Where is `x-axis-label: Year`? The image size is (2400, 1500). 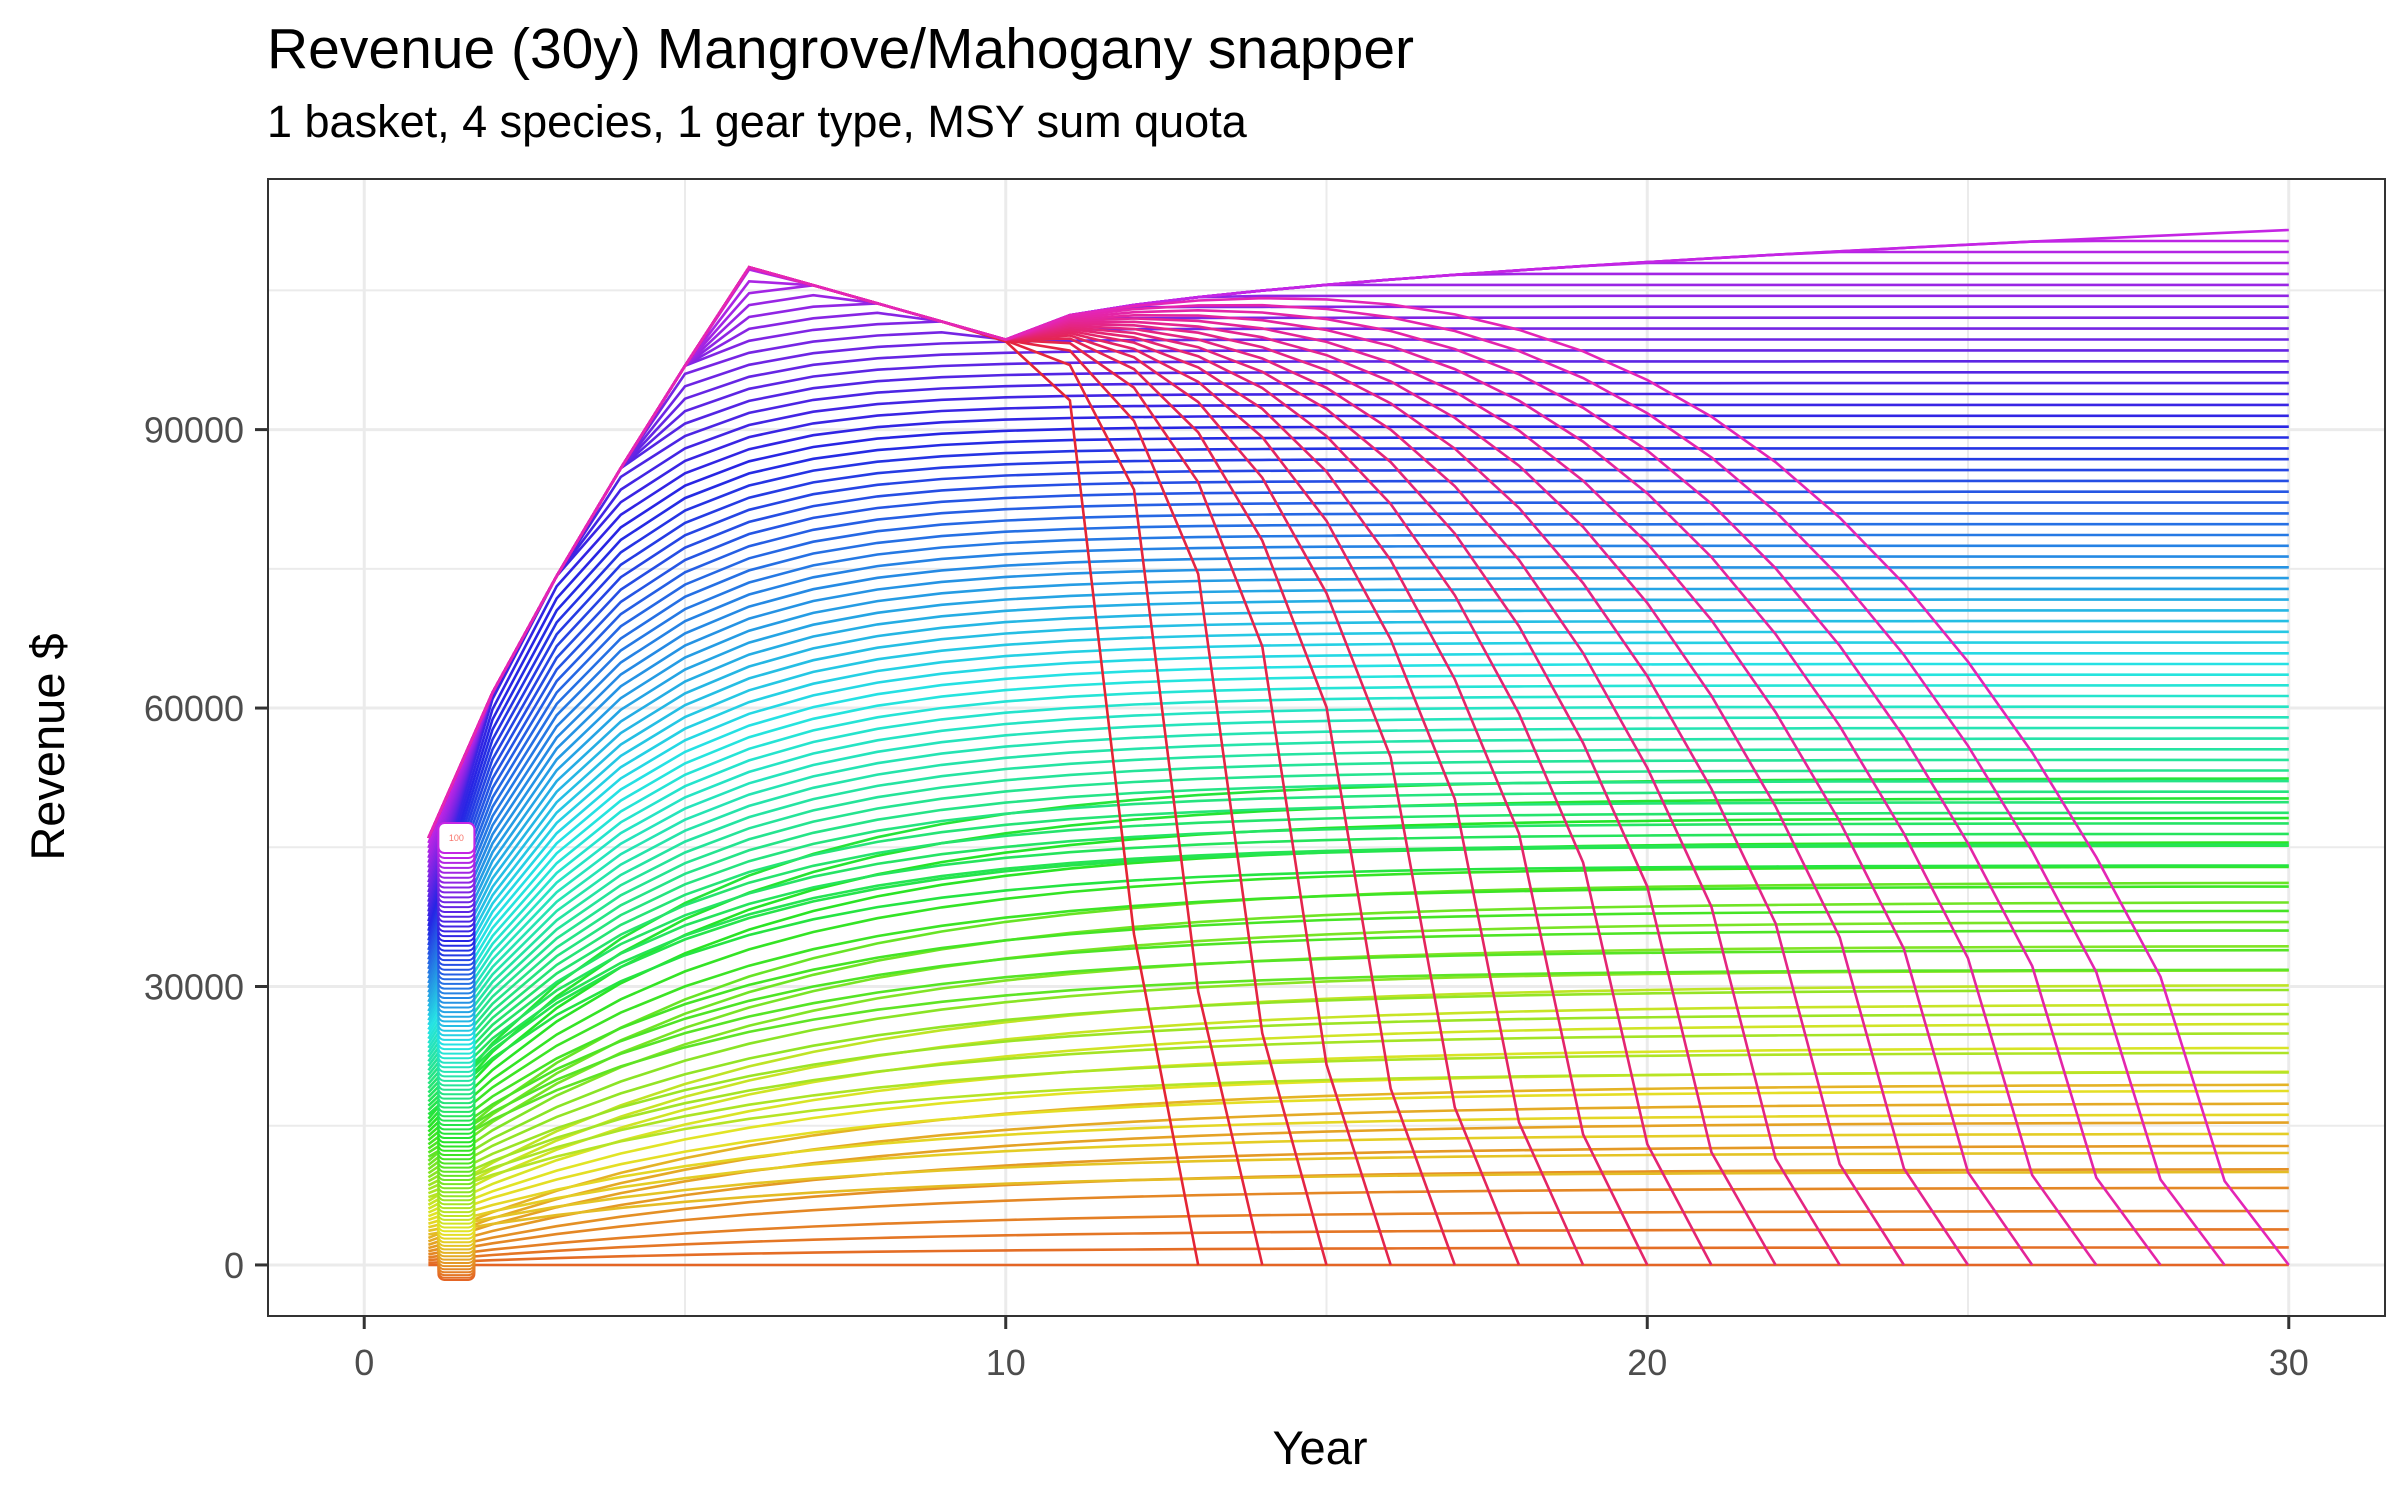
x-axis-label: Year is located at coordinates (1320, 1447).